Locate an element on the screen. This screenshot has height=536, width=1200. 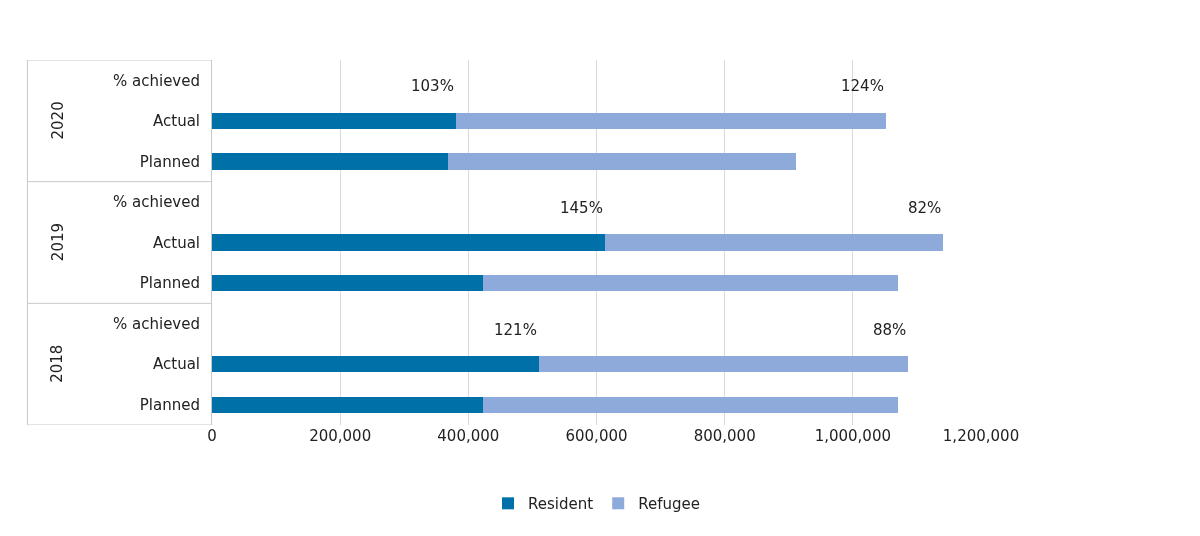
x-tick-label: 200,000 is located at coordinates (340, 436).